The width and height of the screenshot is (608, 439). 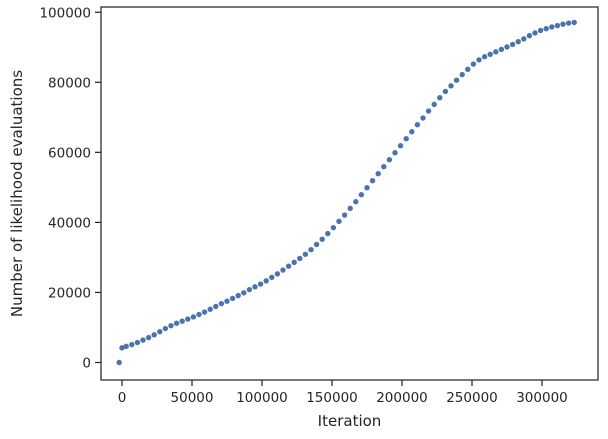 I want to click on x-tick-label: 250000, so click(x=472, y=398).